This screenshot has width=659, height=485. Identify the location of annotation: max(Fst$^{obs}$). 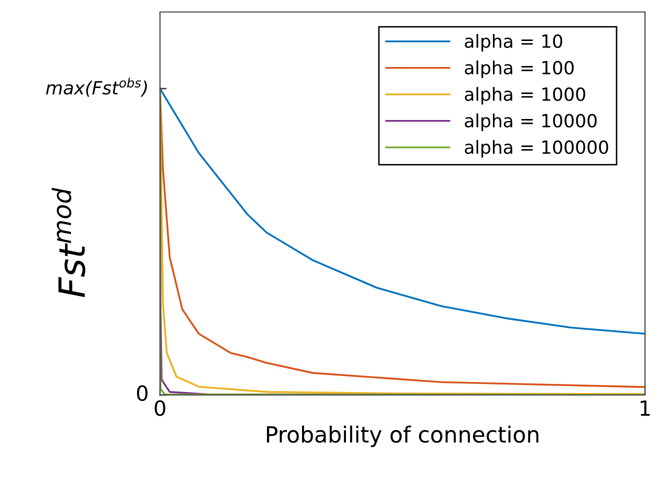
(96, 87).